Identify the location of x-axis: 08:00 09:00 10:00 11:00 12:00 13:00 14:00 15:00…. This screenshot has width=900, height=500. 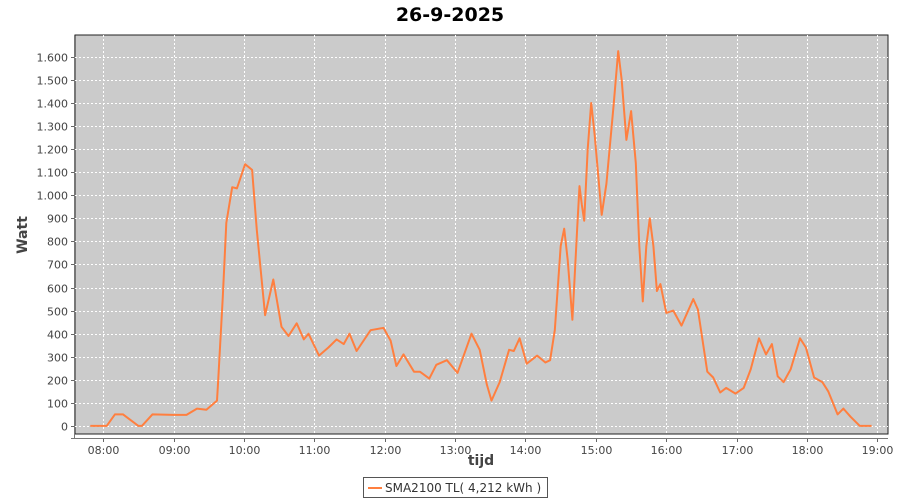
(482, 447).